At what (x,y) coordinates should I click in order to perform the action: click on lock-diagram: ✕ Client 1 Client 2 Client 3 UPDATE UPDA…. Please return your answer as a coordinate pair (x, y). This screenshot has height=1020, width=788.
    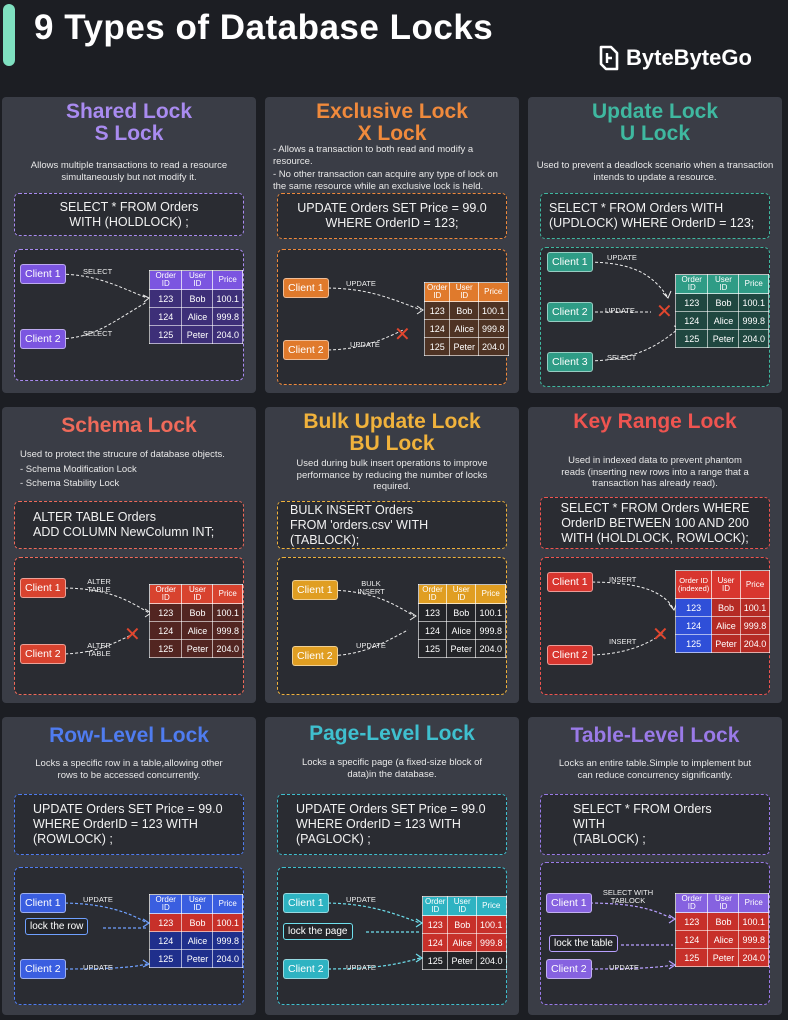
    Looking at the image, I should click on (655, 317).